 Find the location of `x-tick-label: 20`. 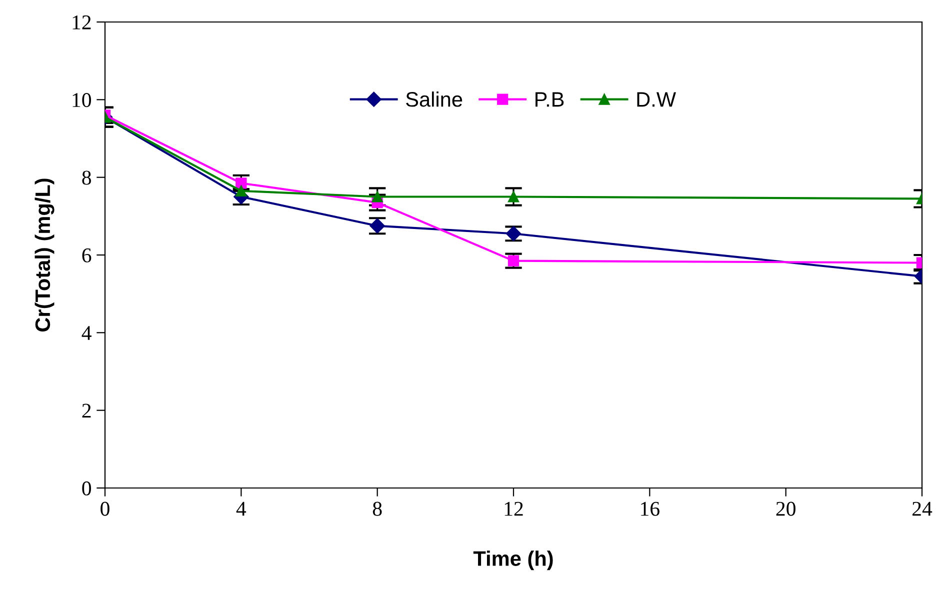

x-tick-label: 20 is located at coordinates (786, 509).